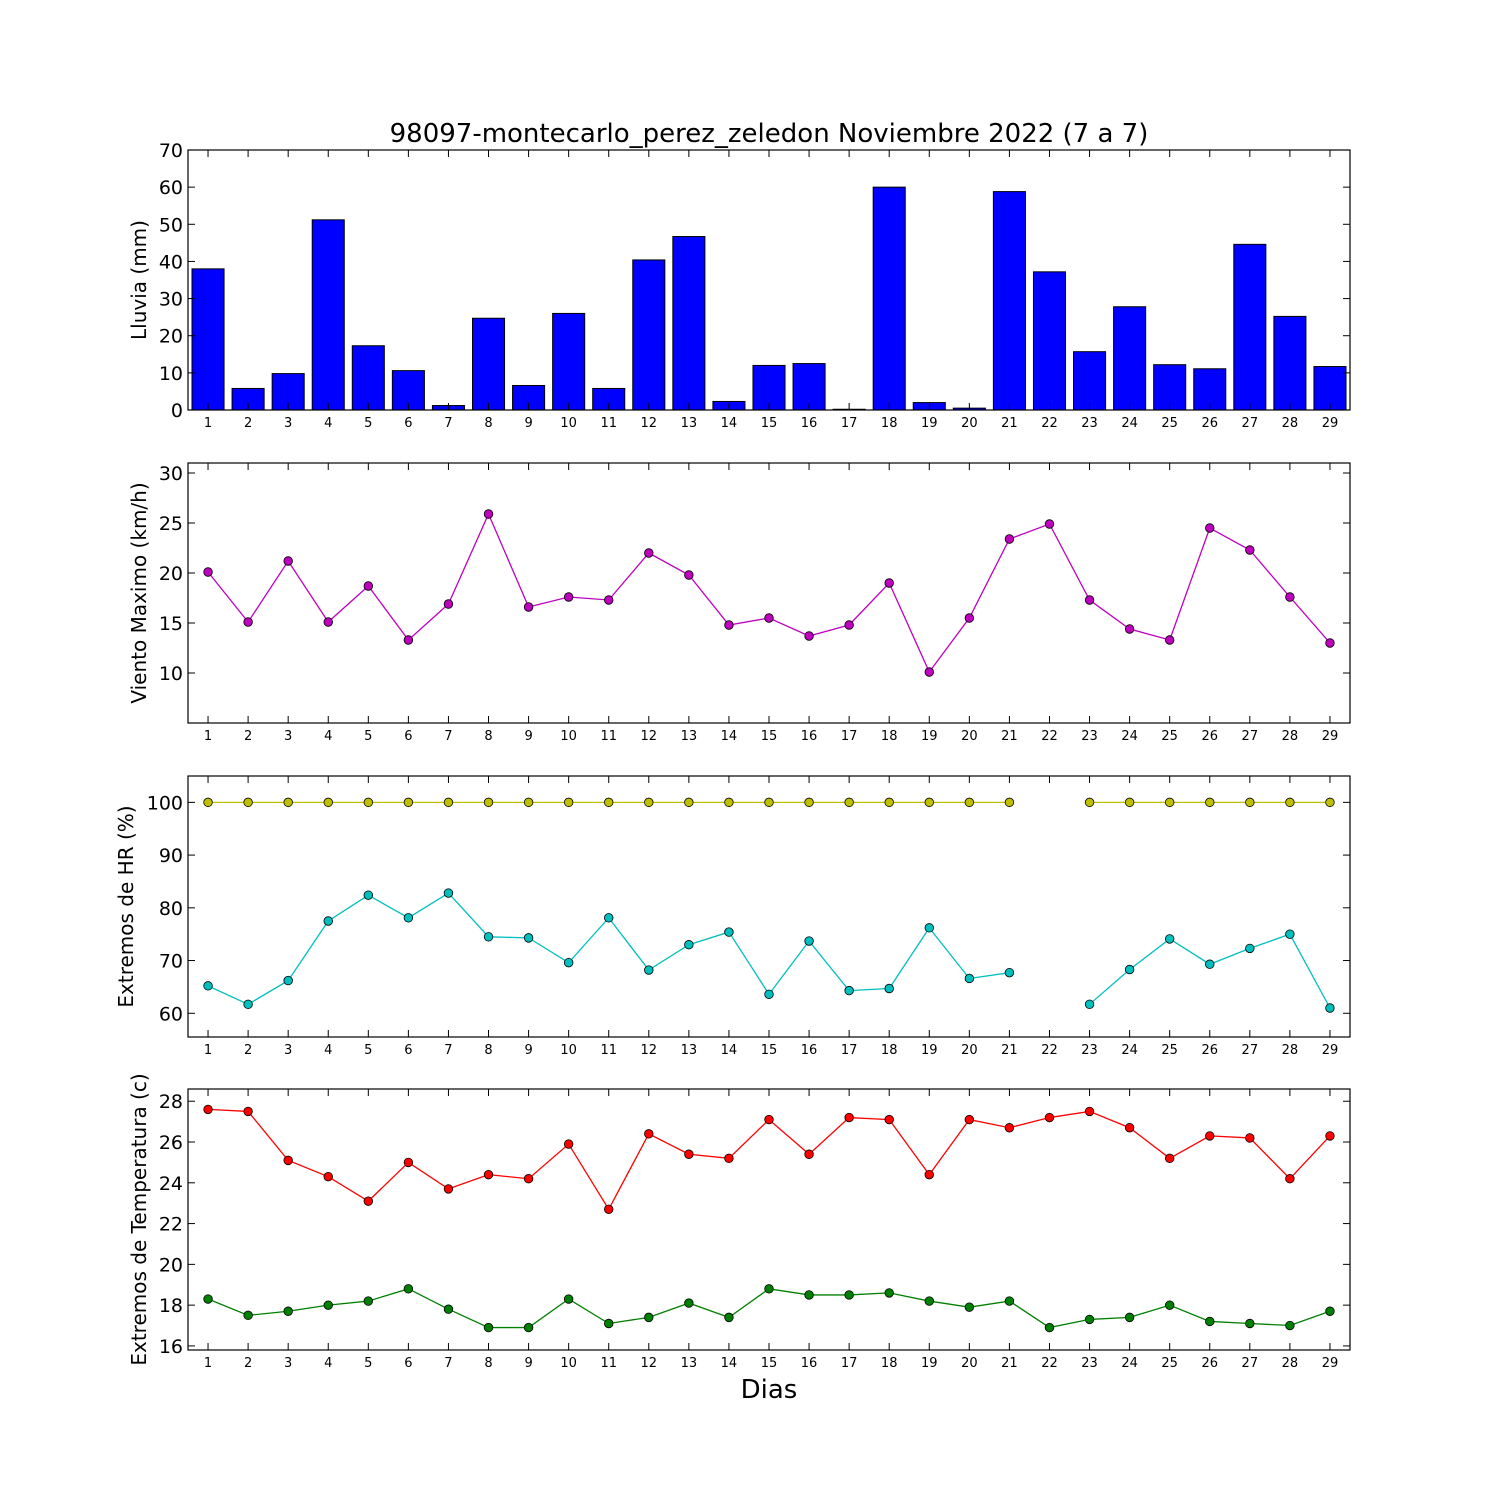 The image size is (1500, 1500). What do you see at coordinates (488, 1050) in the screenshot?
I see `x-tick-label: 8` at bounding box center [488, 1050].